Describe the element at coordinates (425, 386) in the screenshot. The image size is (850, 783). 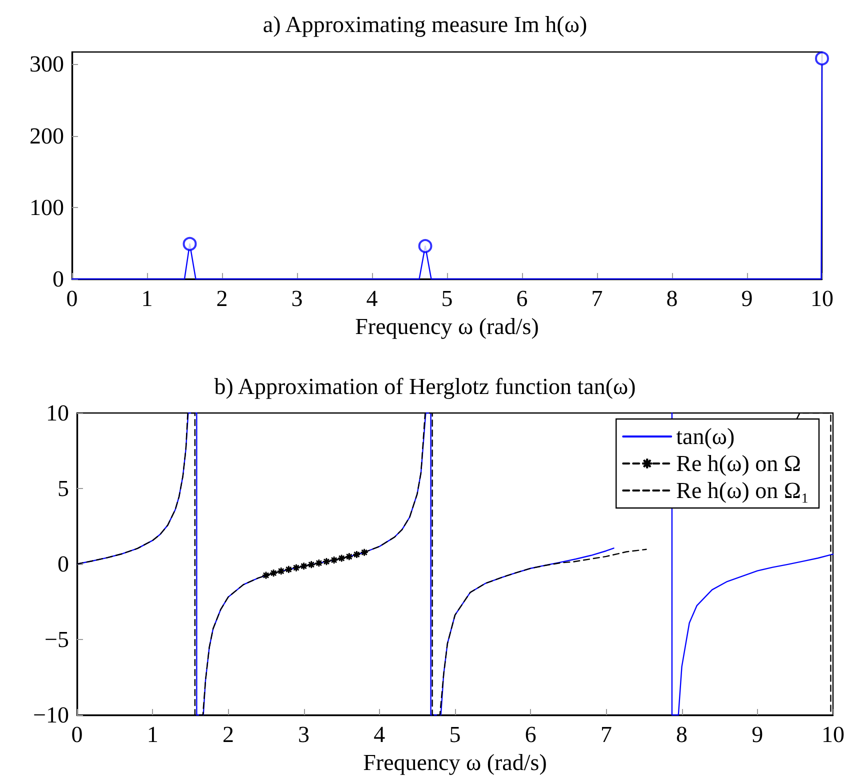
I see `chart-title: b) Approximation of Herglotz function tan(ω)` at that location.